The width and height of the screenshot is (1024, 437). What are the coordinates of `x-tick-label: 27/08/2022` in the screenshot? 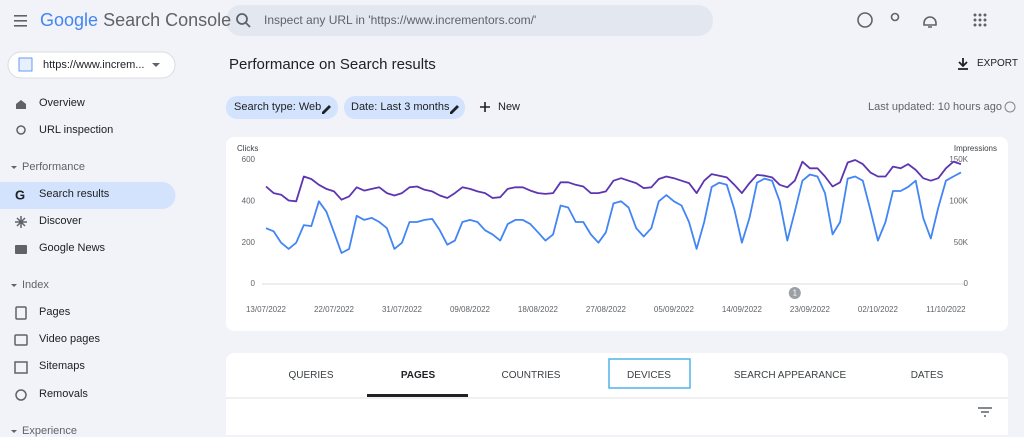 It's located at (606, 309).